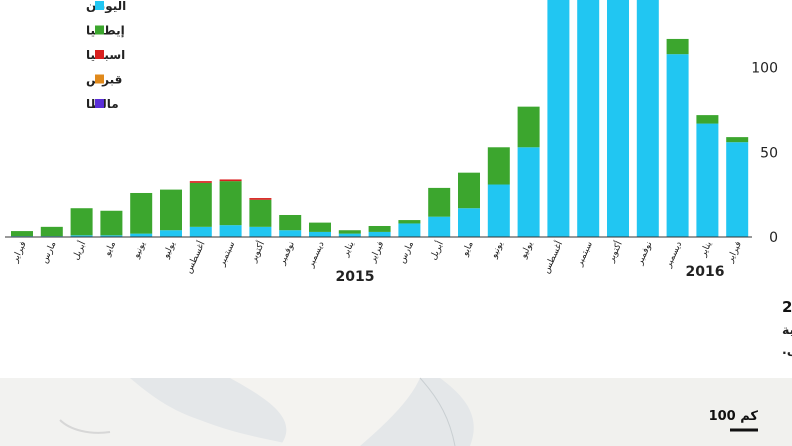 Image resolution: width=792 pixels, height=446 pixels. Describe the element at coordinates (106, 7) in the screenshot. I see `legend-label: اليونان` at that location.